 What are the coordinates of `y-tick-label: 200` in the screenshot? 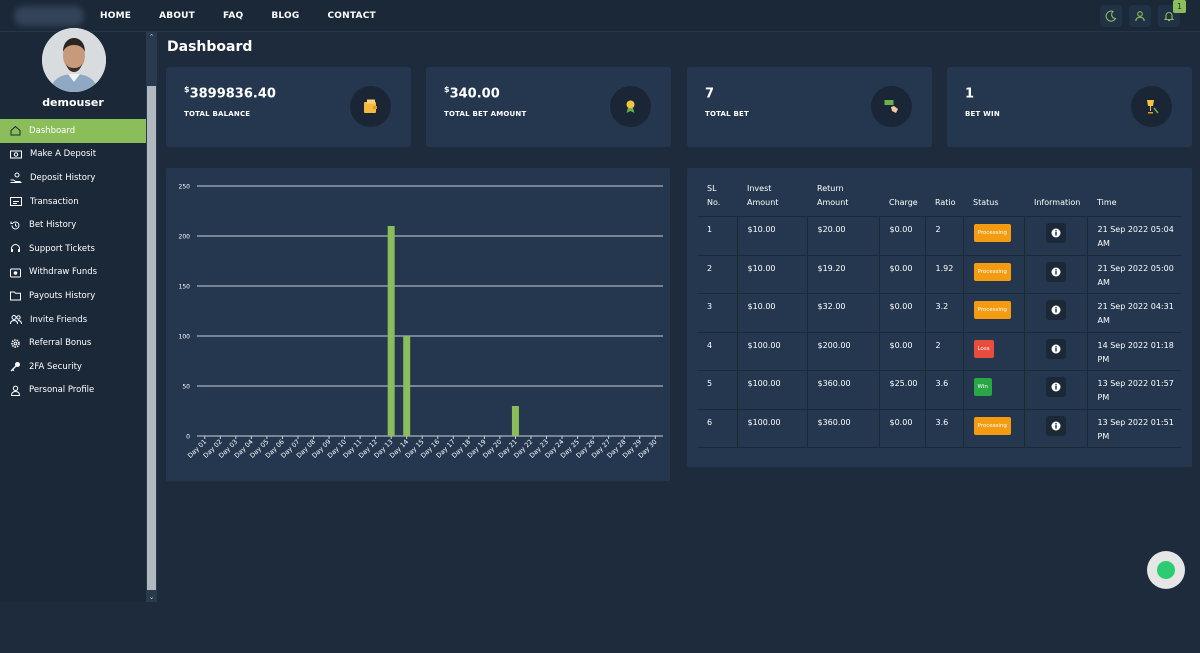 It's located at (185, 237).